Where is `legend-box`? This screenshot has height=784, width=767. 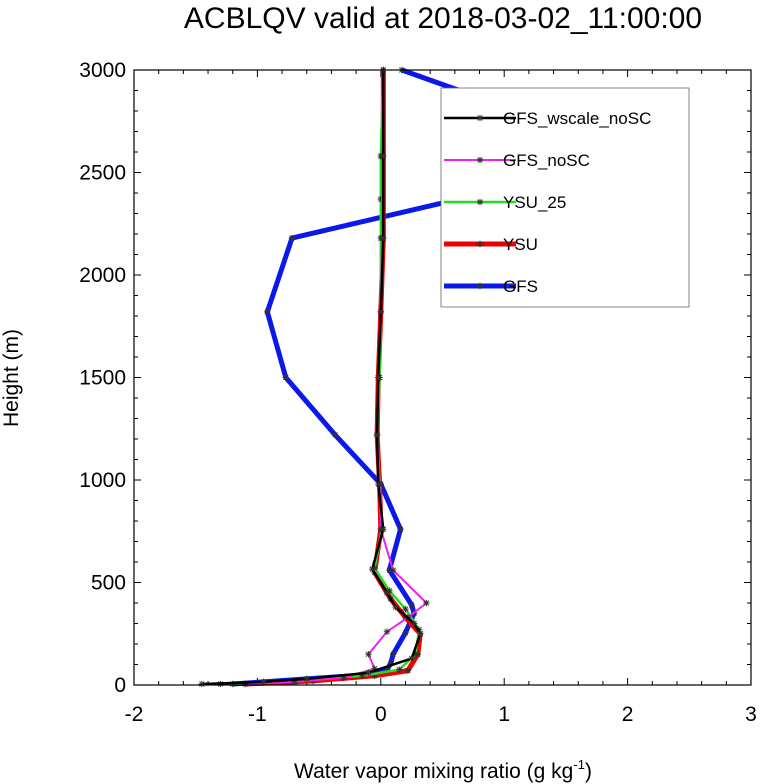
legend-box is located at coordinates (565, 197).